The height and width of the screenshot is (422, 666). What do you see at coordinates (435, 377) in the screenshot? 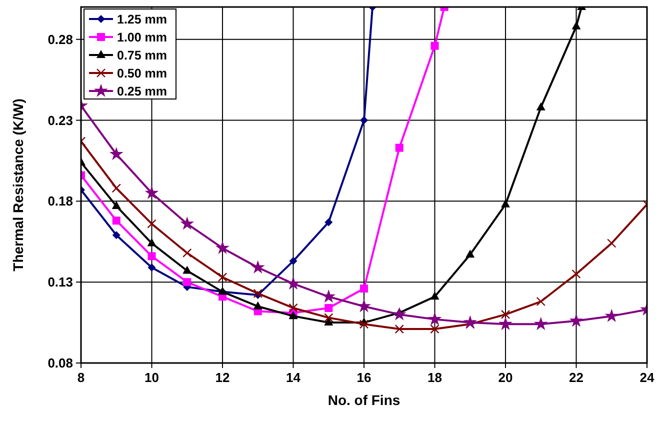
I see `x-tick-label: 18` at bounding box center [435, 377].